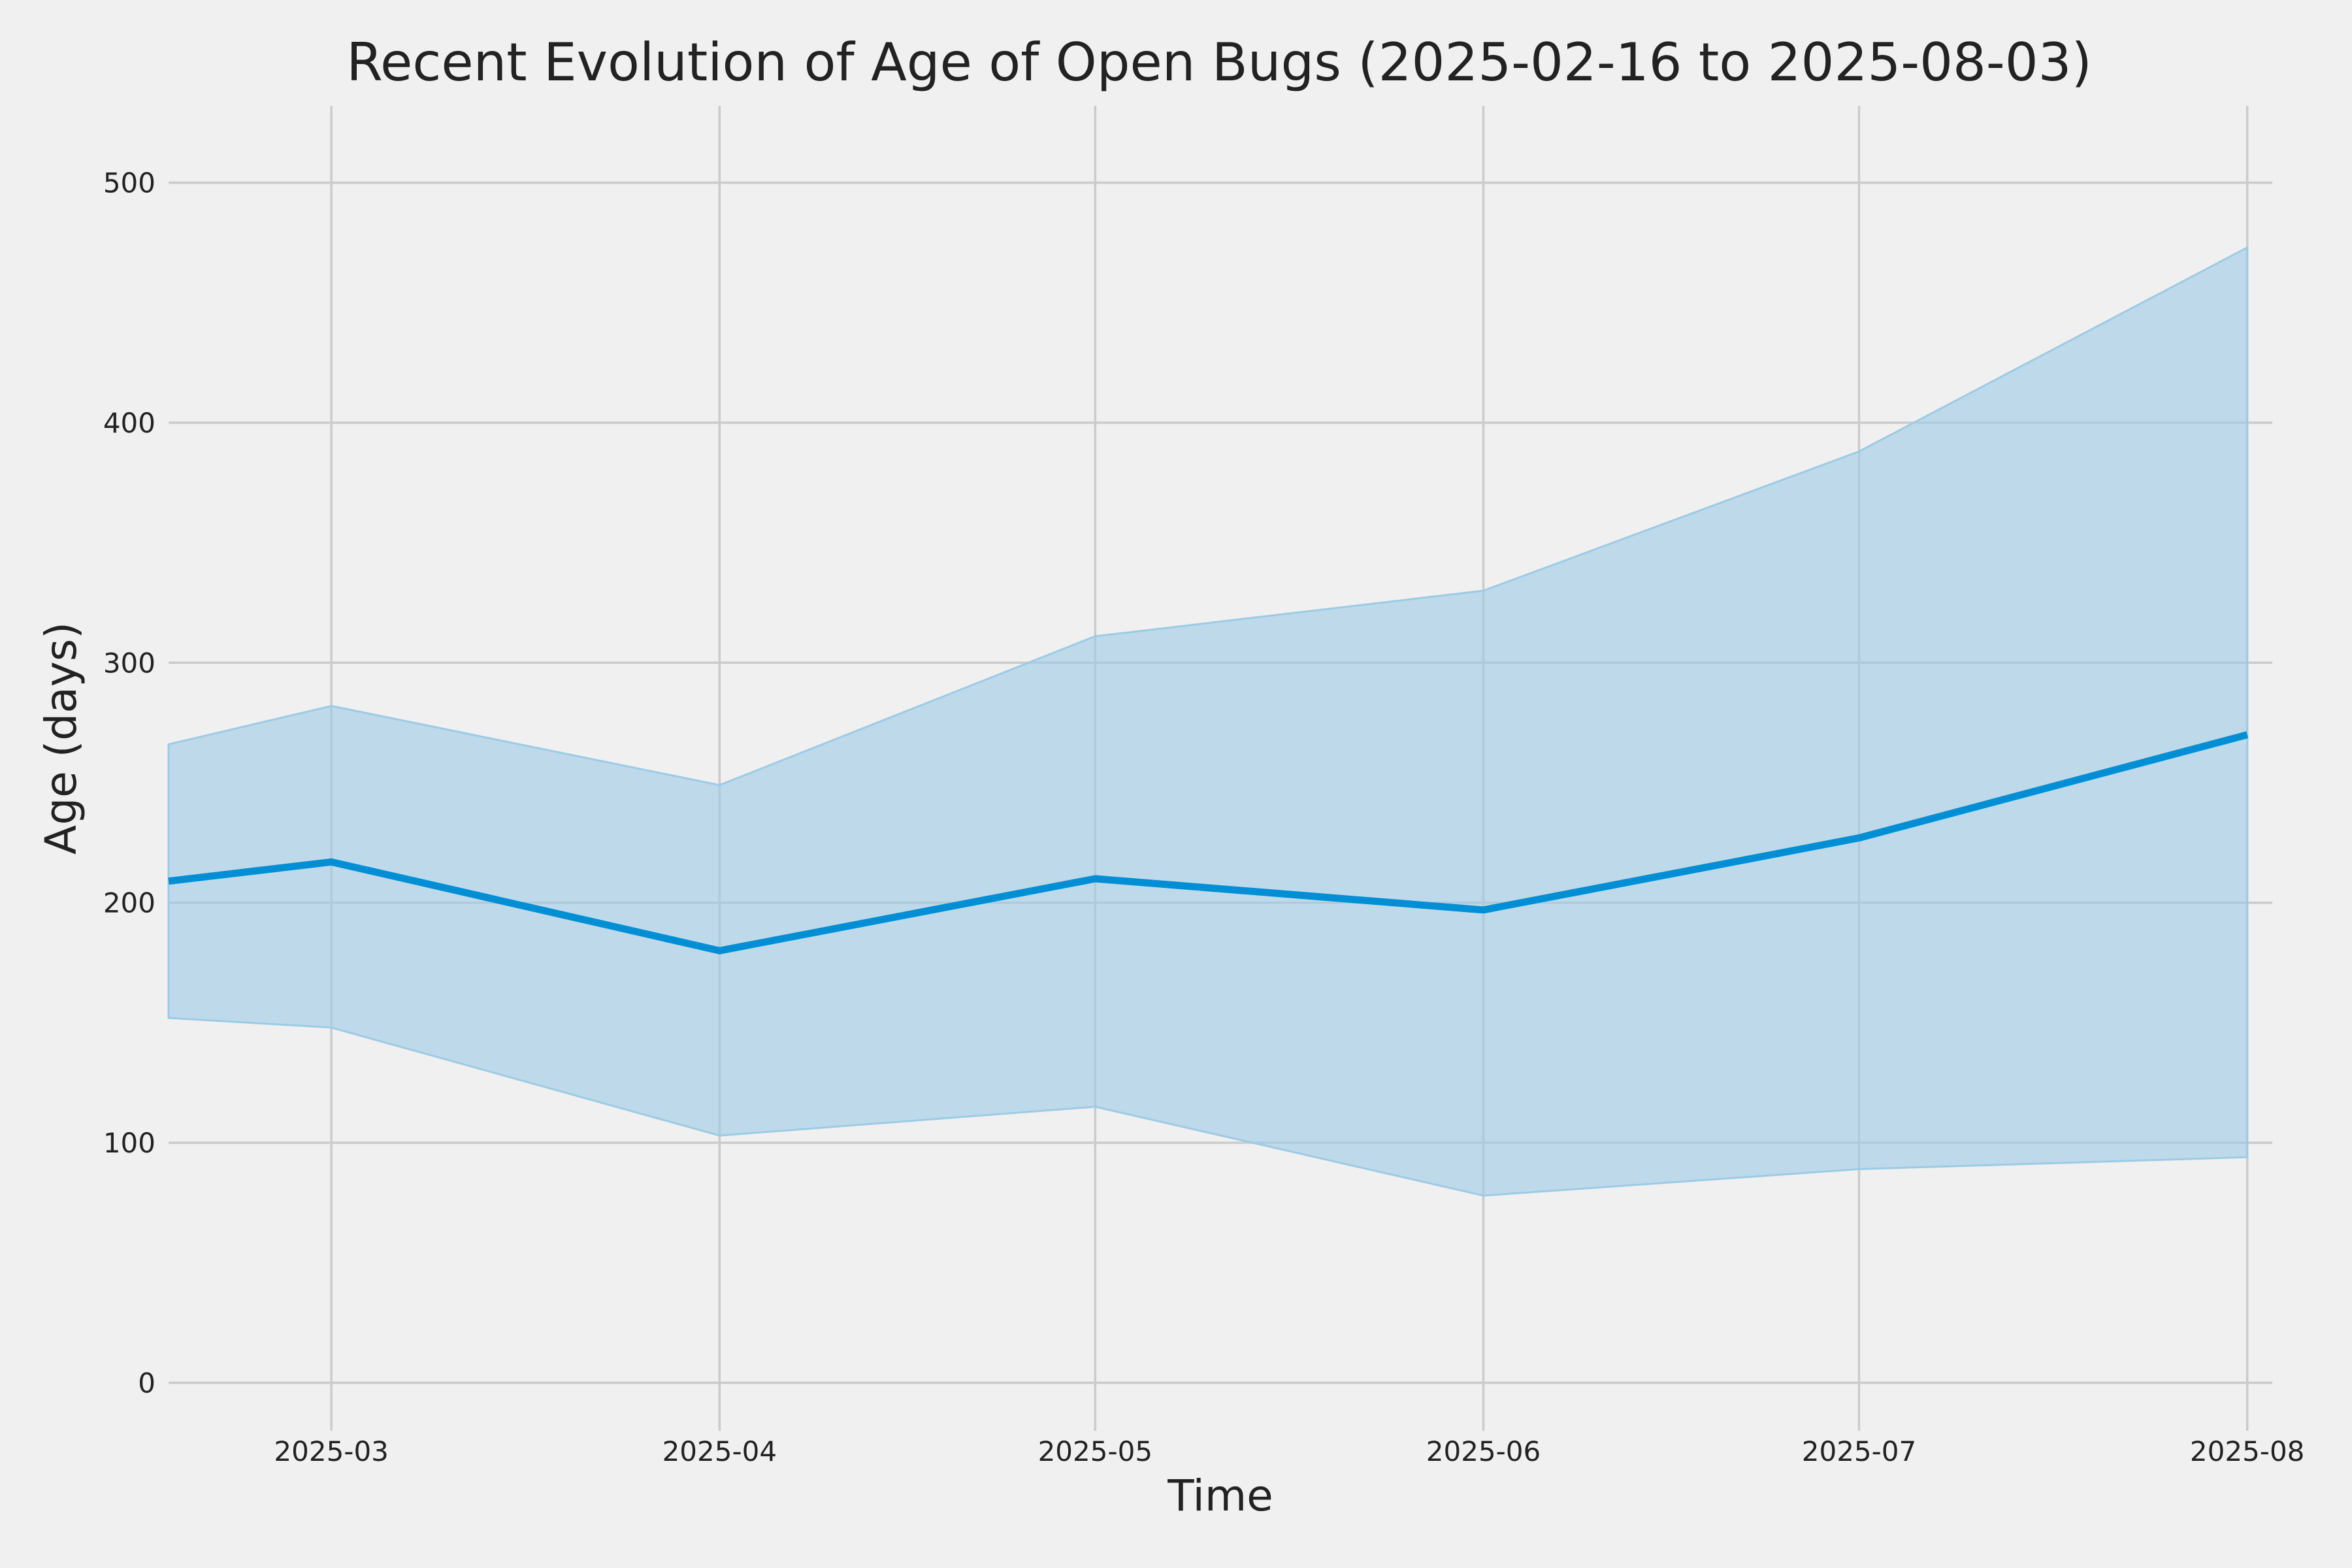  I want to click on y-tick-label: 0, so click(146, 1383).